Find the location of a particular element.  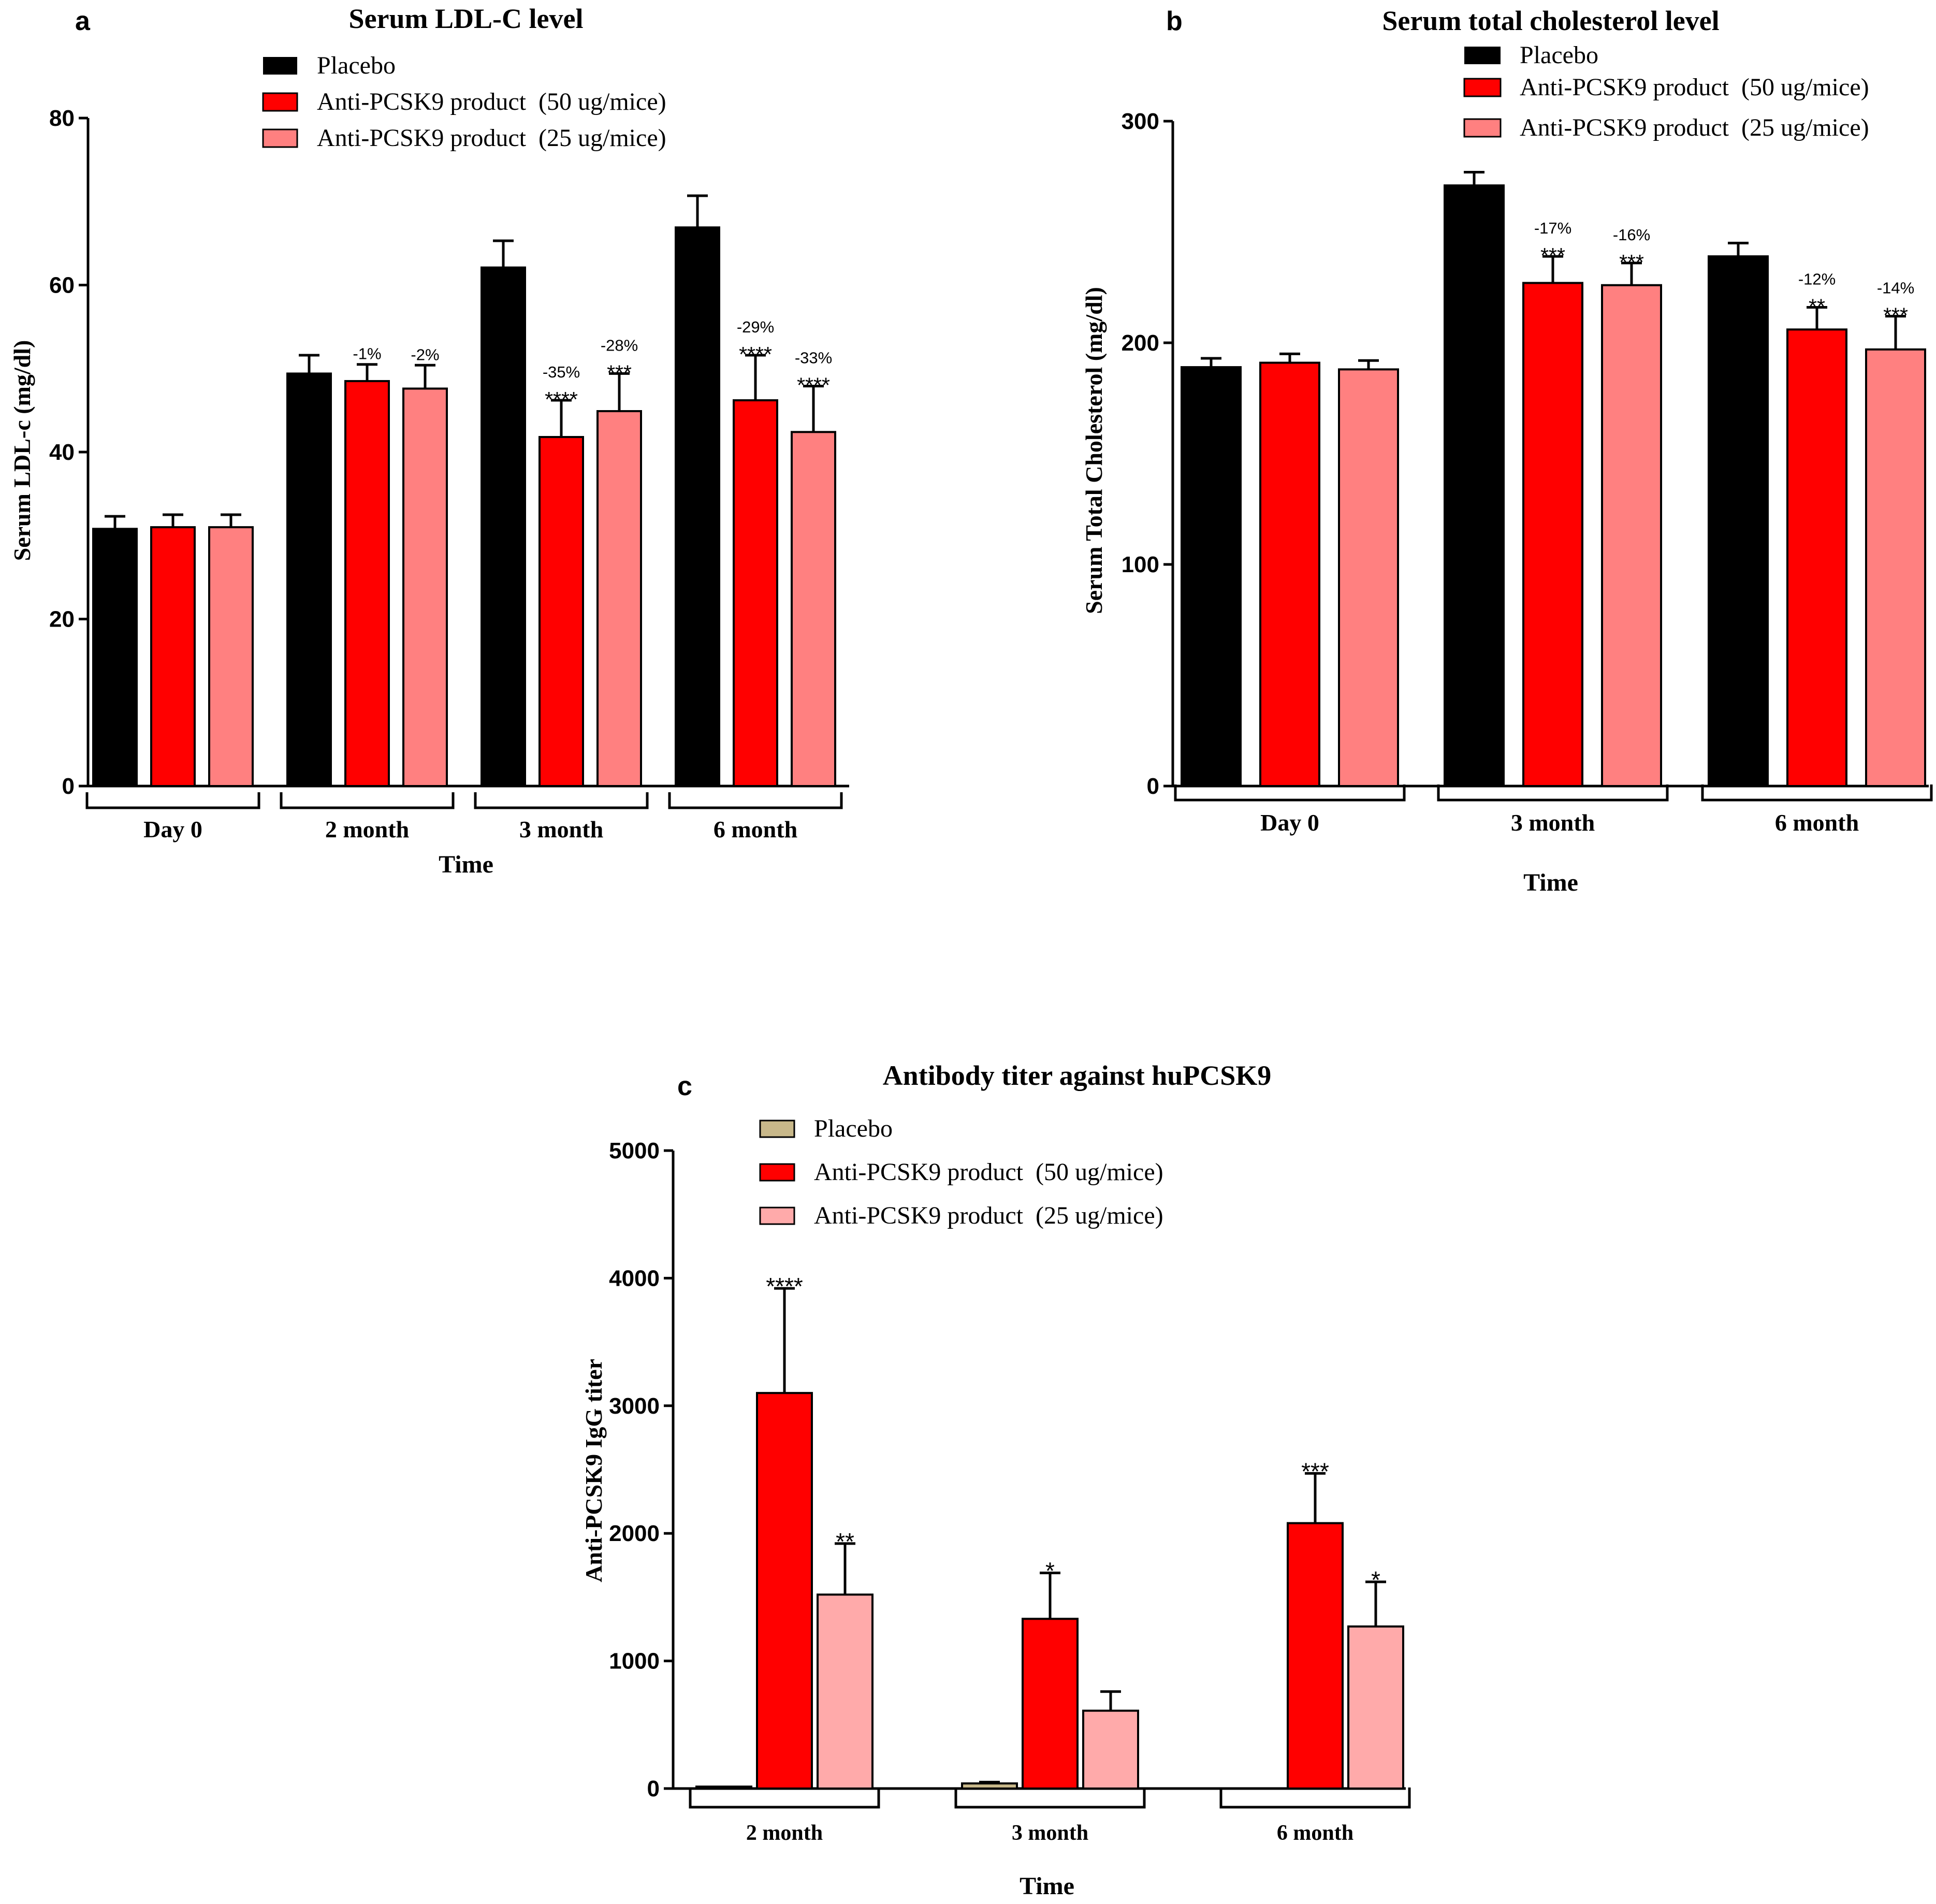

panel-a-xlabel: Time is located at coordinates (466, 864).